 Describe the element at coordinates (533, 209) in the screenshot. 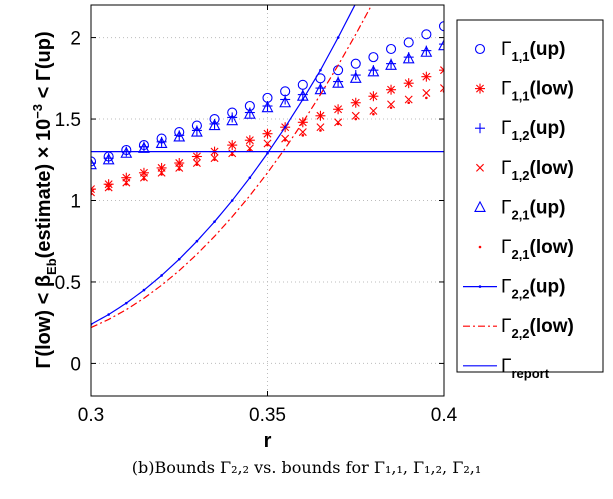

I see `legend-label: Γ2,1(up)` at that location.